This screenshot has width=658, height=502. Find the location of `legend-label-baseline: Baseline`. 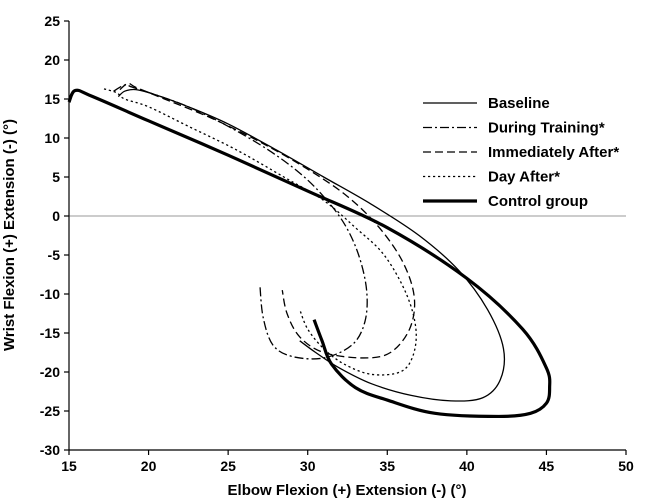

legend-label-baseline: Baseline is located at coordinates (519, 103).